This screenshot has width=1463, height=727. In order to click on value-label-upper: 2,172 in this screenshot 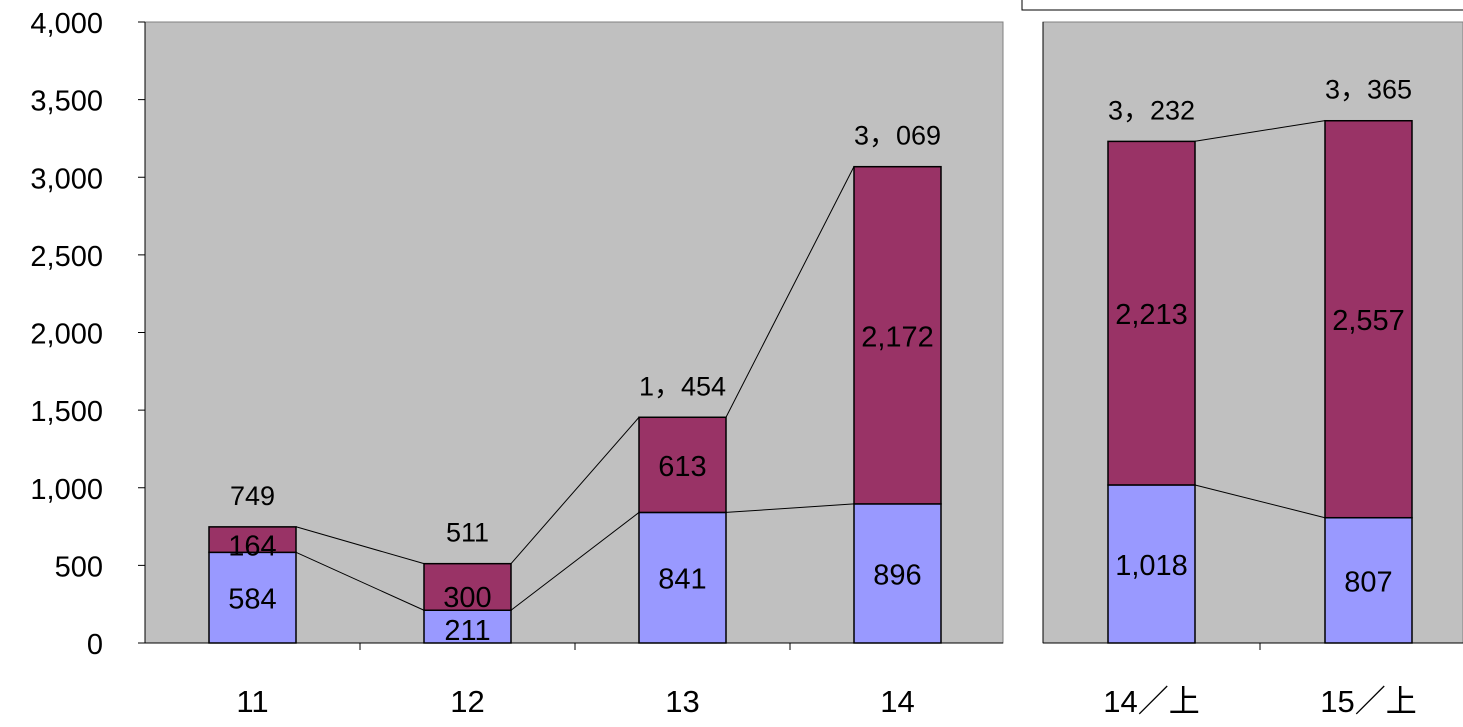, I will do `click(897, 337)`.